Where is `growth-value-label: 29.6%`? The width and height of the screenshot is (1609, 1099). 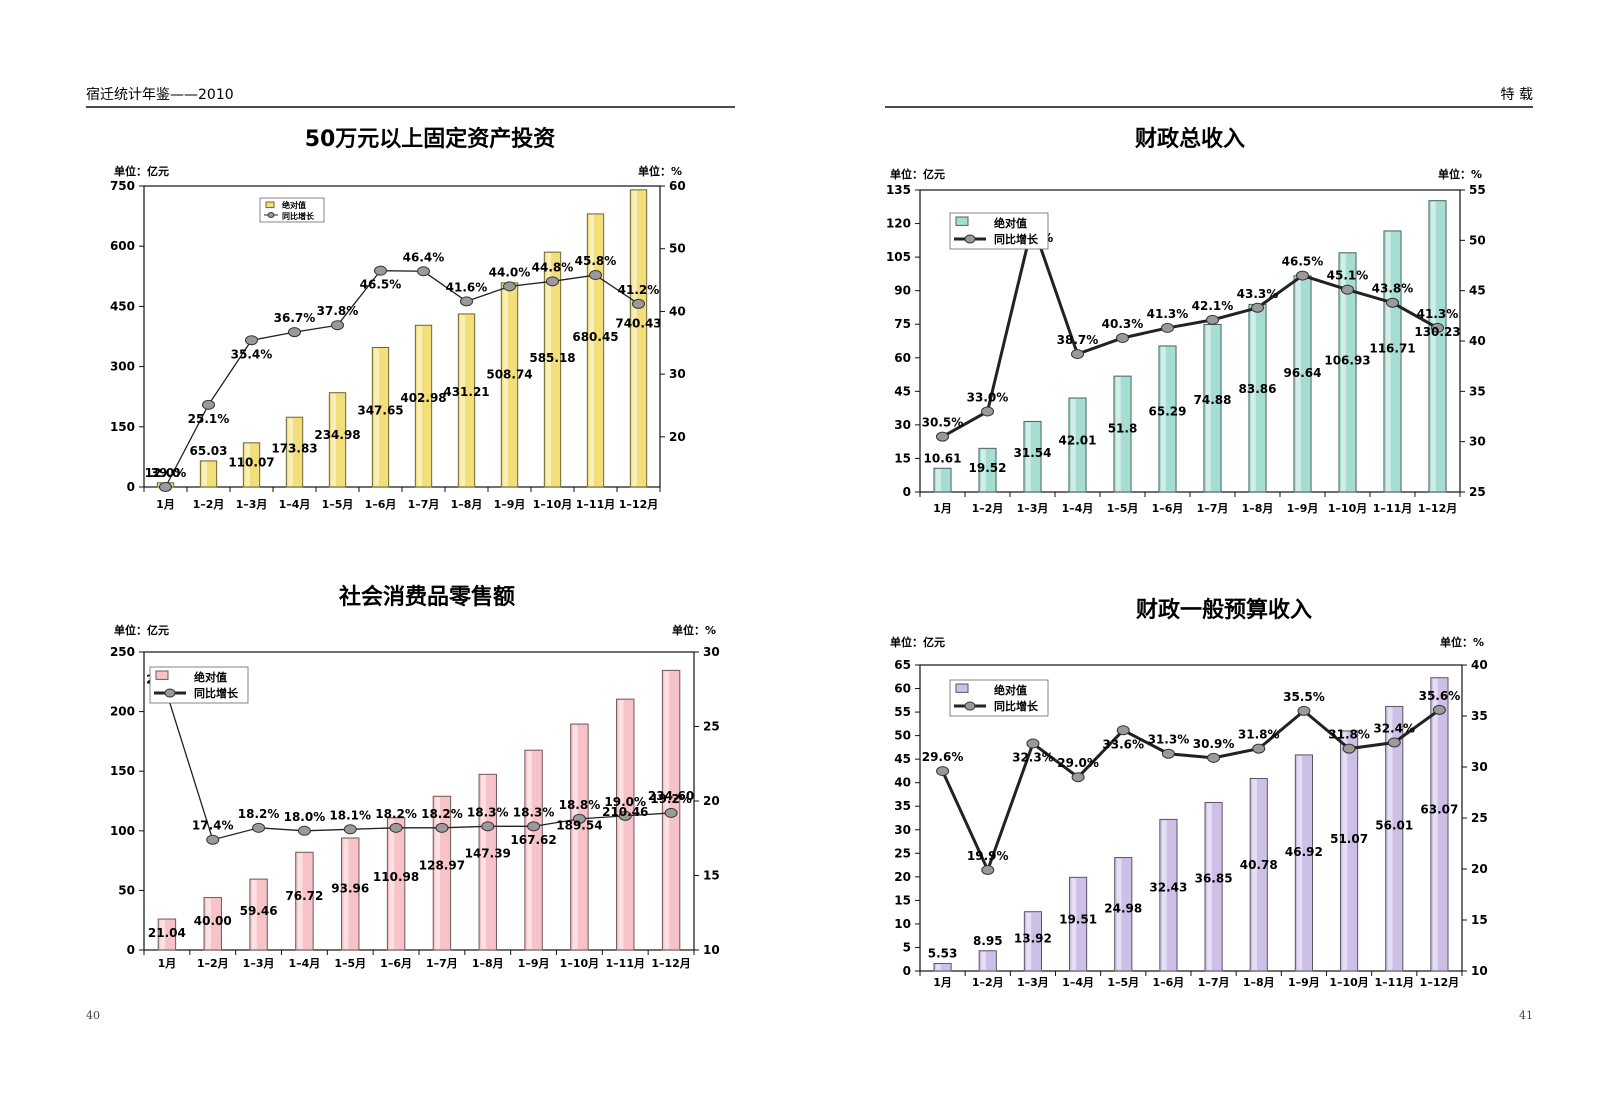
growth-value-label: 29.6% is located at coordinates (943, 757).